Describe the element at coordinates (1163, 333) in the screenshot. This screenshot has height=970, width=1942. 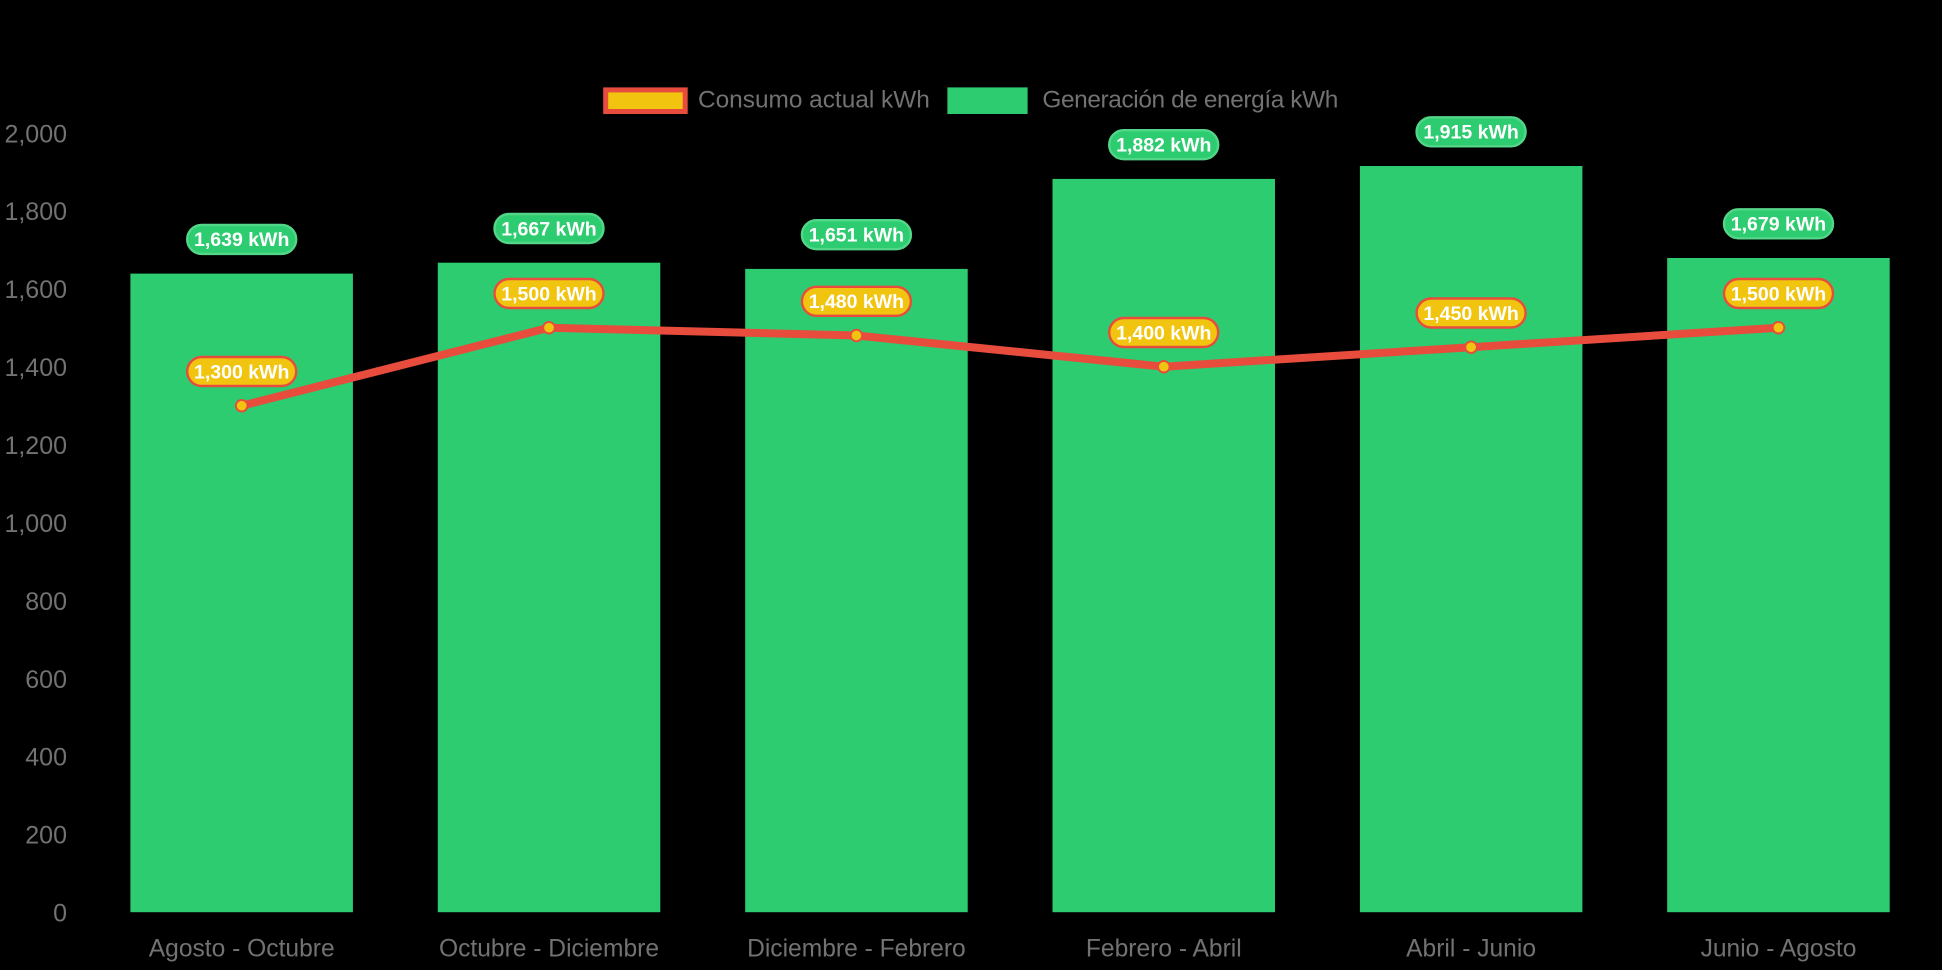
I see `svg-text: 1,400 kWh` at that location.